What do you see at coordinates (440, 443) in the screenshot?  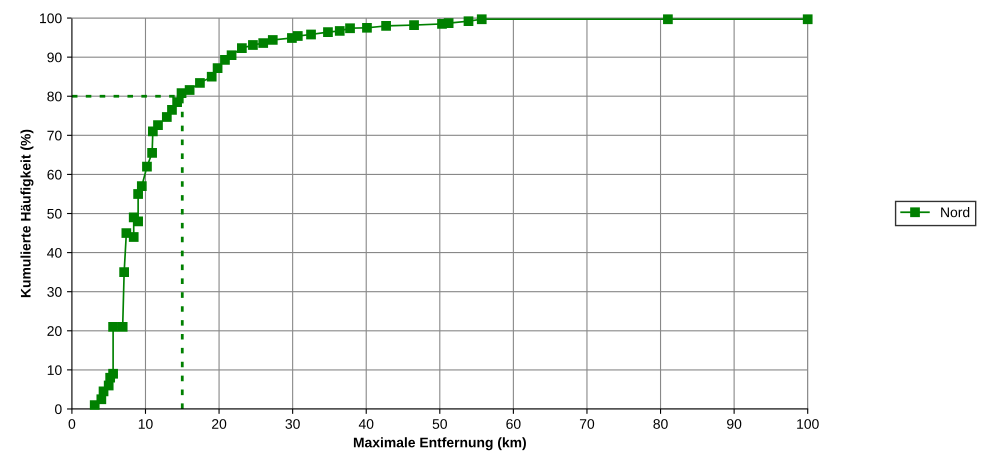 I see `x-axis-title: Maximale Entfernung (km)` at bounding box center [440, 443].